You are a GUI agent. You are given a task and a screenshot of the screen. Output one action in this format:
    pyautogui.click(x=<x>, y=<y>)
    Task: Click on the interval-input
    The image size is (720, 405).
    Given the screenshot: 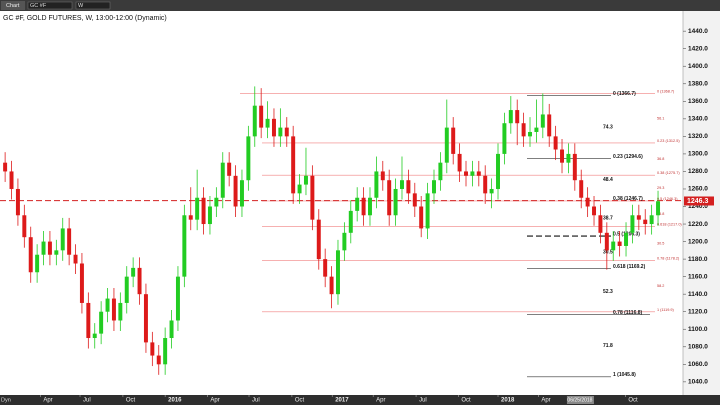 What is the action you would take?
    pyautogui.click(x=93, y=5)
    